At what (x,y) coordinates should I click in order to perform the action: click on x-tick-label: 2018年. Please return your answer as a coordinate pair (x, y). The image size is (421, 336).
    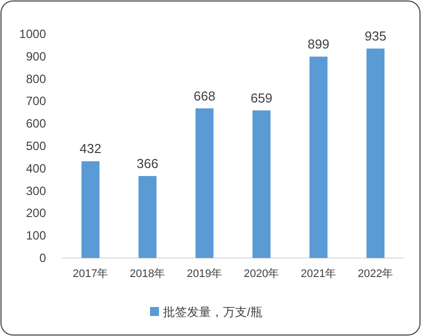
    Looking at the image, I should click on (148, 274).